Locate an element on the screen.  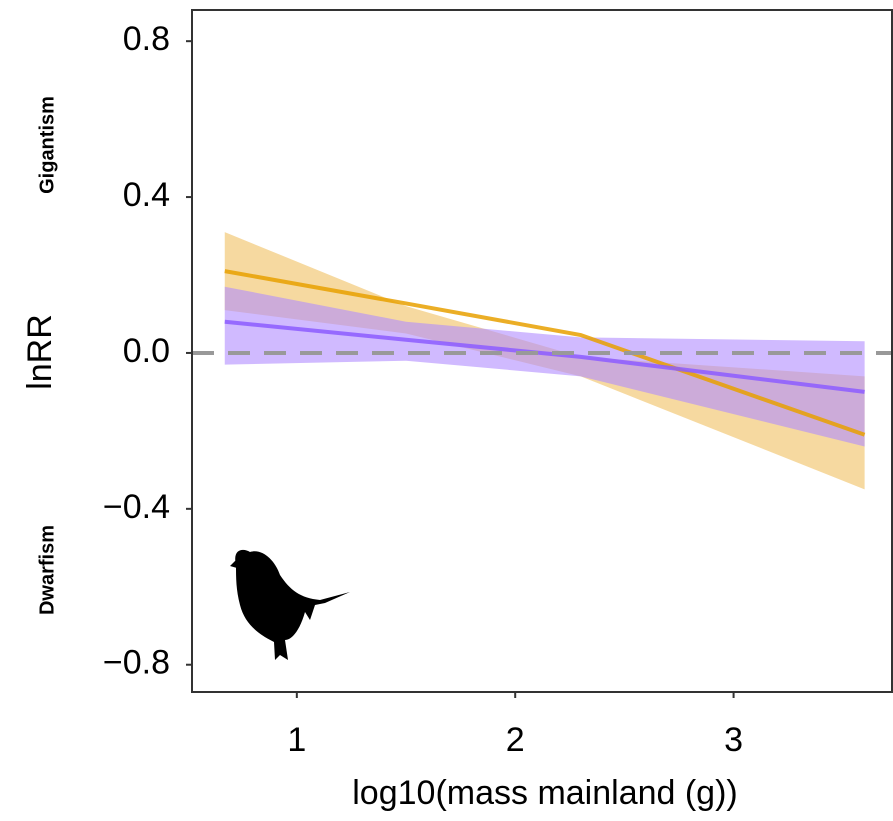
confidence-band is located at coordinates (544, 366).